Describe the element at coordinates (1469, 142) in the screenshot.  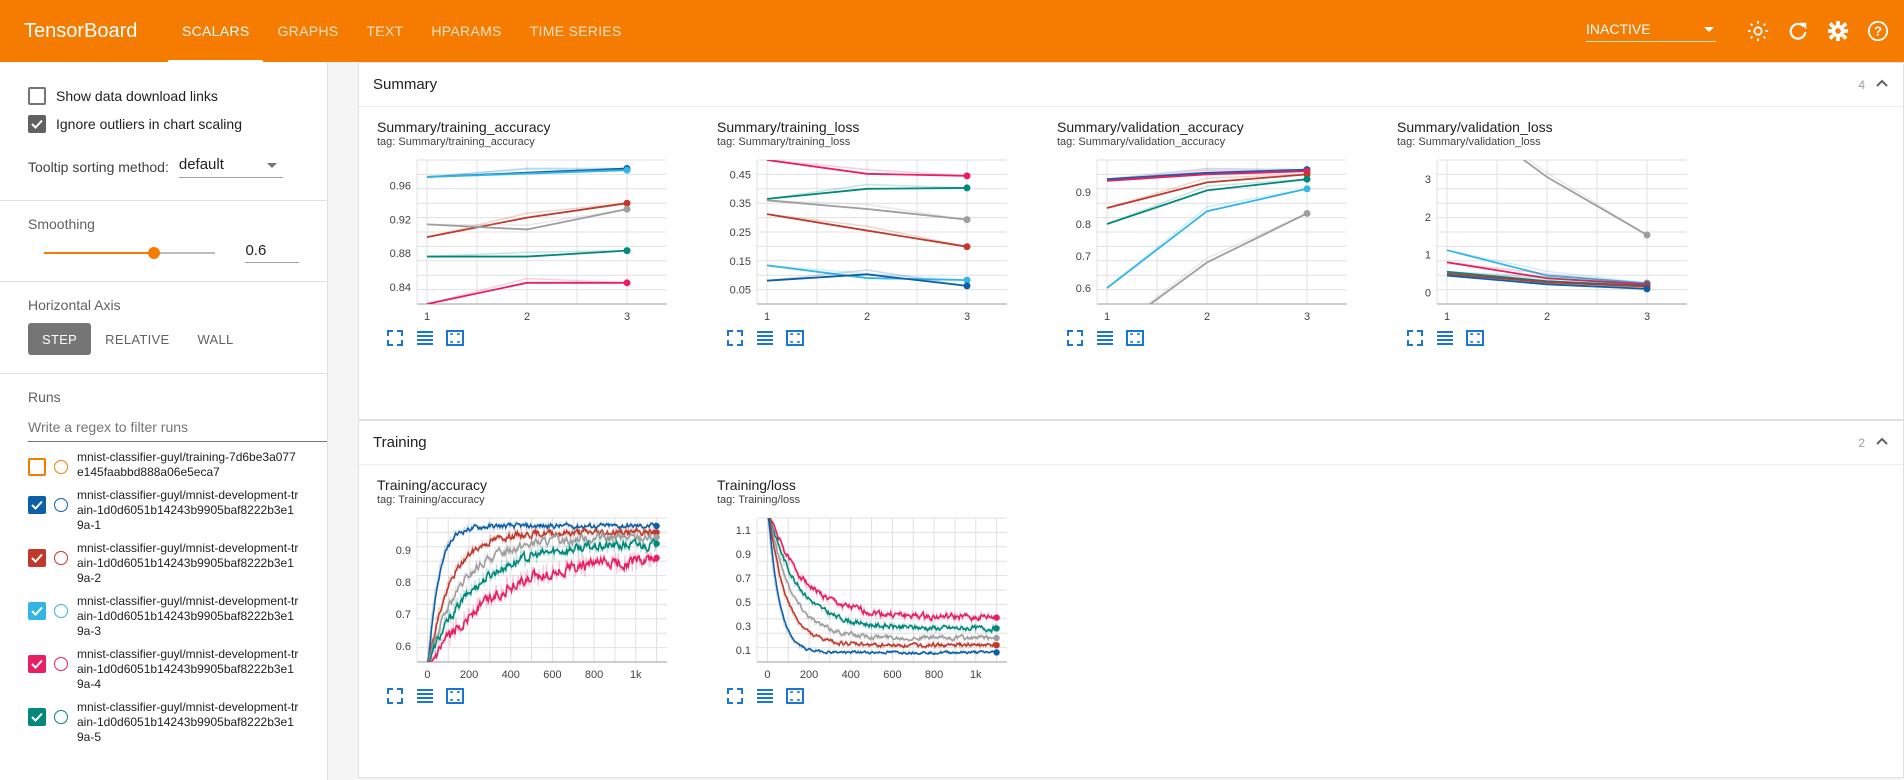
I see `chart-tag: tag: Summary/validation_loss` at that location.